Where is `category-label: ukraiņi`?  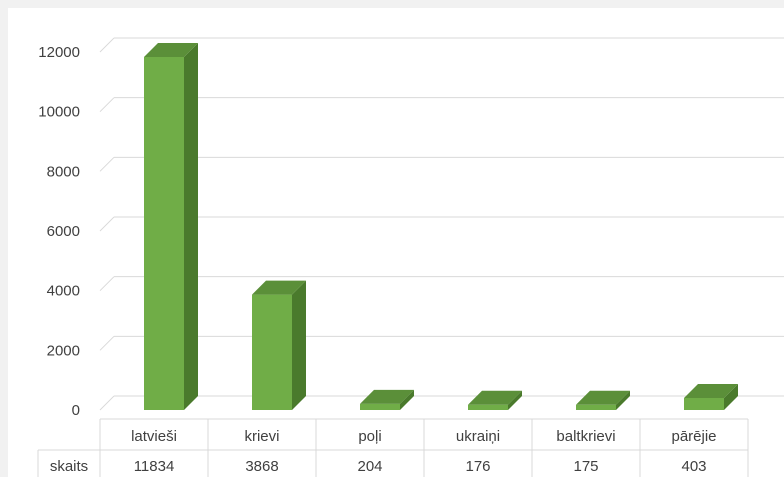
category-label: ukraiņi is located at coordinates (478, 436).